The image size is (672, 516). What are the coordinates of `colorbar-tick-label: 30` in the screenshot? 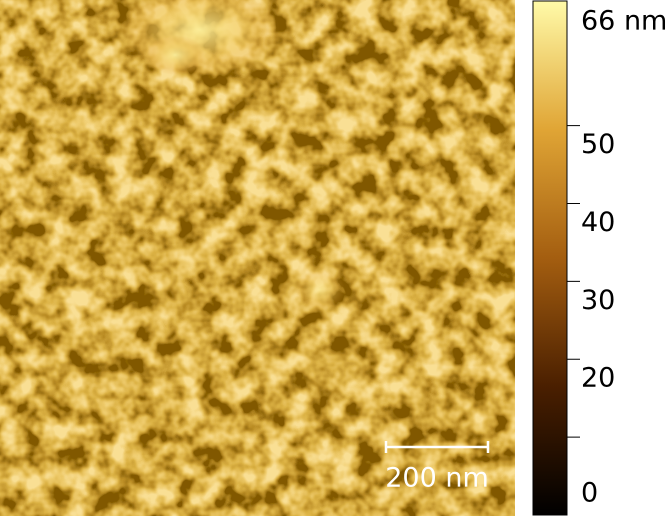 It's located at (598, 300).